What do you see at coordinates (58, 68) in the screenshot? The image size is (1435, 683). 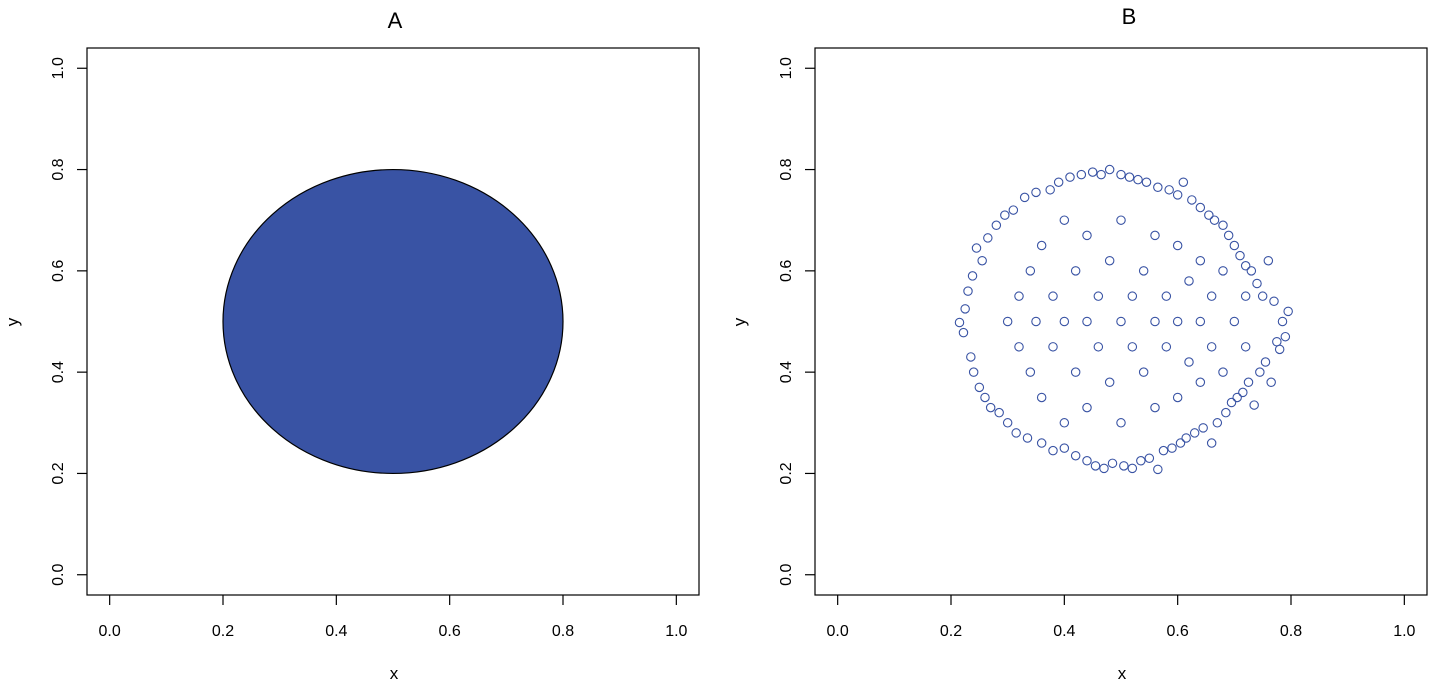 I see `panel-a-y-tick-label: 1.0` at bounding box center [58, 68].